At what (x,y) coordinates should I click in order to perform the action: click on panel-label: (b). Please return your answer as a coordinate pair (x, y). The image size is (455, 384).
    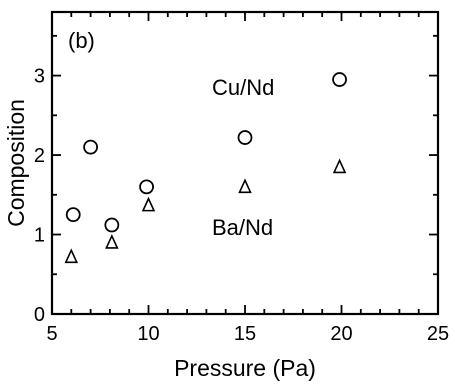
    Looking at the image, I should click on (81, 40).